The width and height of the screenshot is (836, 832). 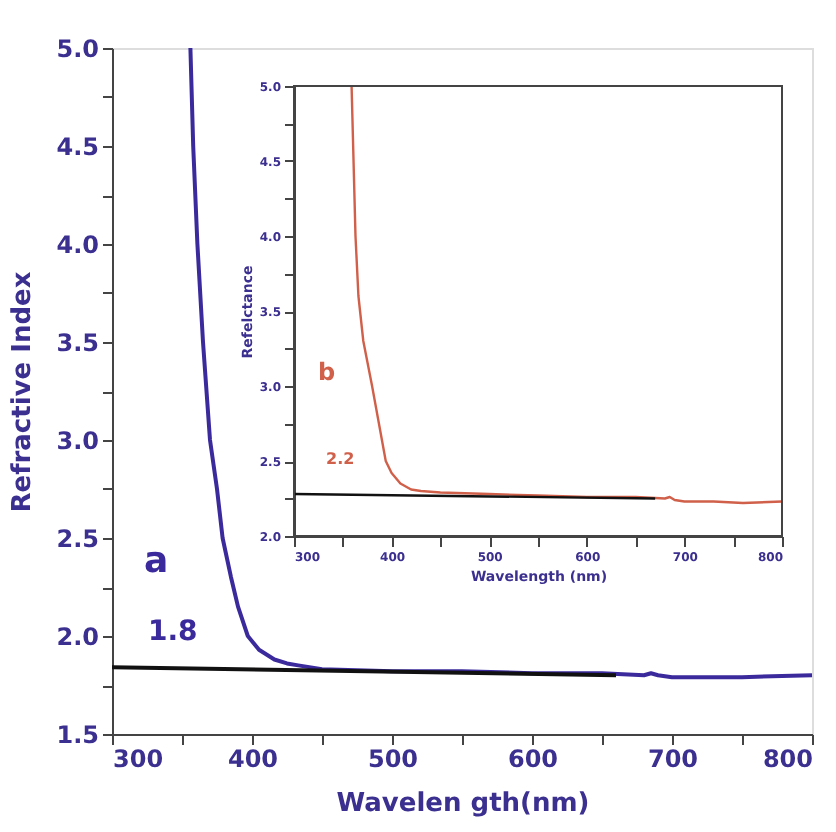 I want to click on x-tick-label: 700, so click(x=673, y=759).